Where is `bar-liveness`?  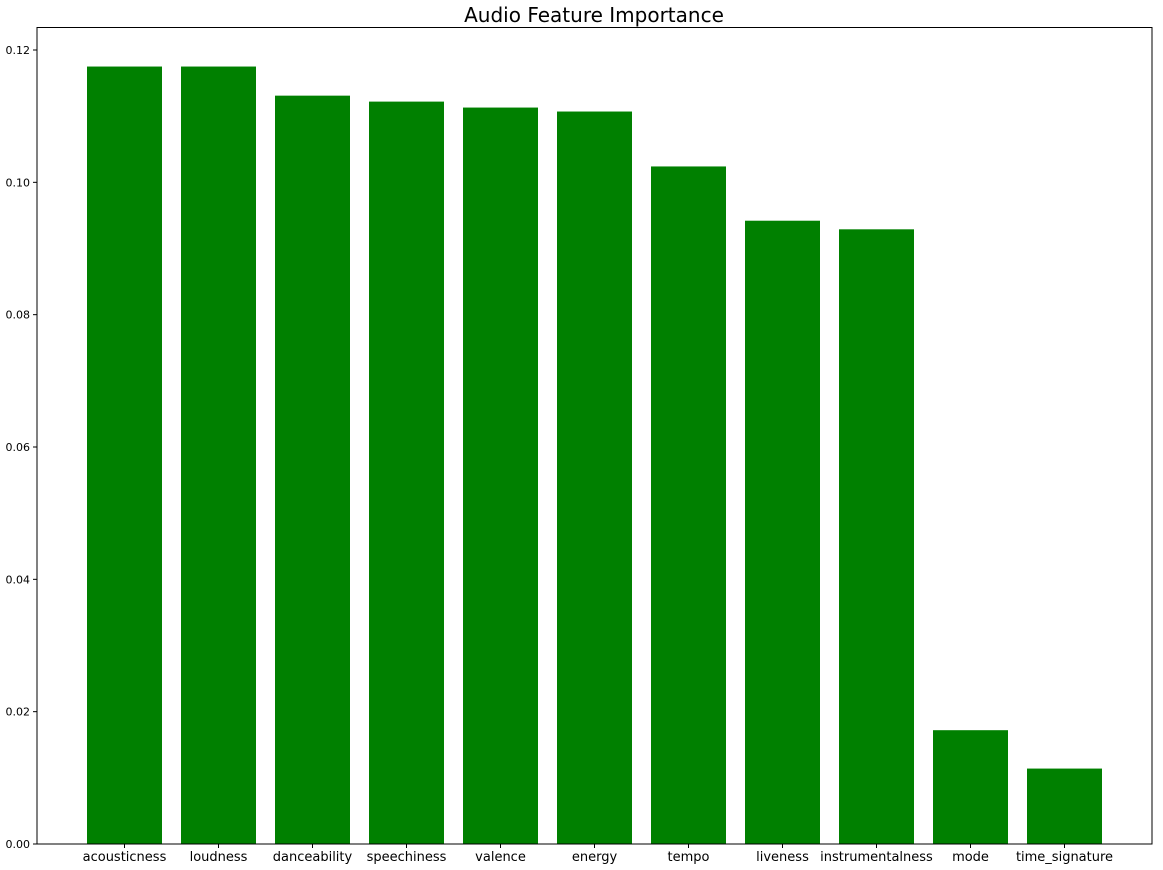 bar-liveness is located at coordinates (782, 532).